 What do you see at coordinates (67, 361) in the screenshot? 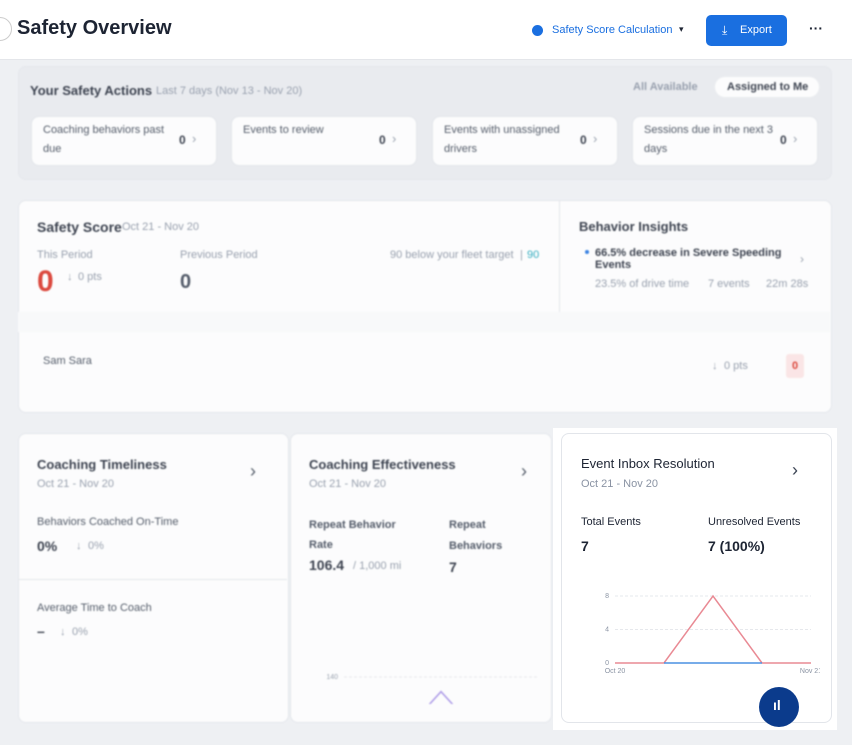
I see `driver-name: Sam Sara` at bounding box center [67, 361].